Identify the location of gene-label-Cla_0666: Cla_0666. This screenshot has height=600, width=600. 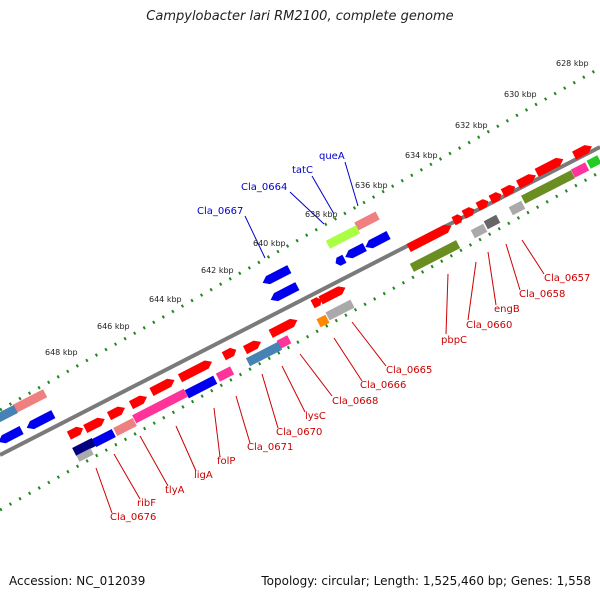
(383, 385).